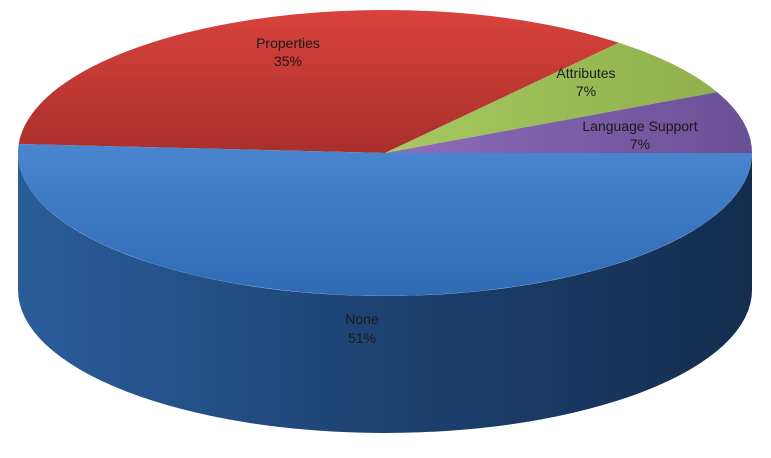  I want to click on label-language-support: Language Support, so click(639, 126).